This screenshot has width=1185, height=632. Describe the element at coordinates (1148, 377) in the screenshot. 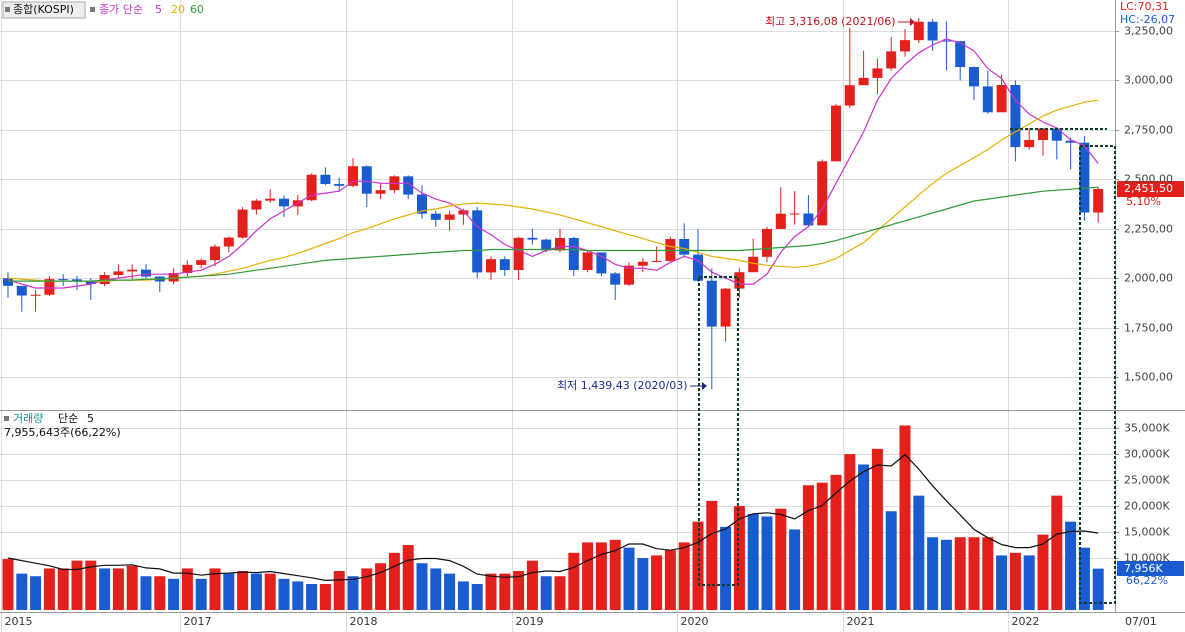

I see `y-tick-label: 1,500,00` at that location.